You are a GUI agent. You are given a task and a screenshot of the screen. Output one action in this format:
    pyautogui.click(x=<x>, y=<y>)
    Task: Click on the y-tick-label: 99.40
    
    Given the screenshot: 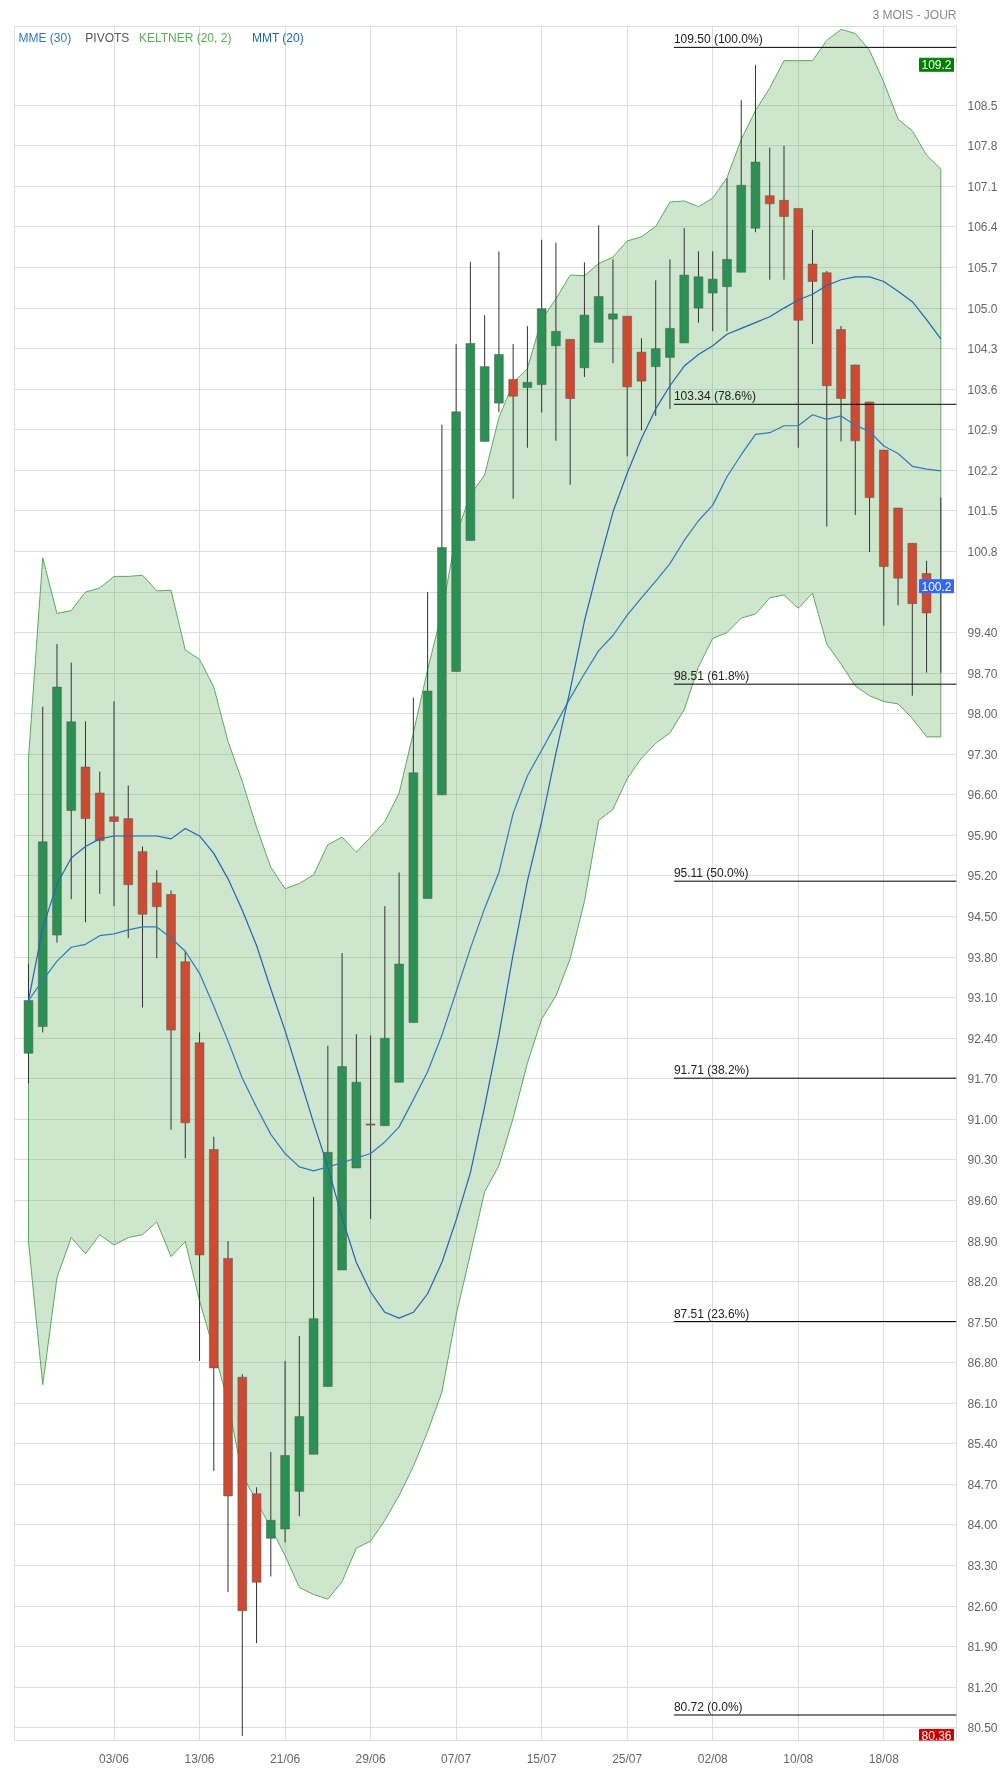 What is the action you would take?
    pyautogui.click(x=982, y=633)
    